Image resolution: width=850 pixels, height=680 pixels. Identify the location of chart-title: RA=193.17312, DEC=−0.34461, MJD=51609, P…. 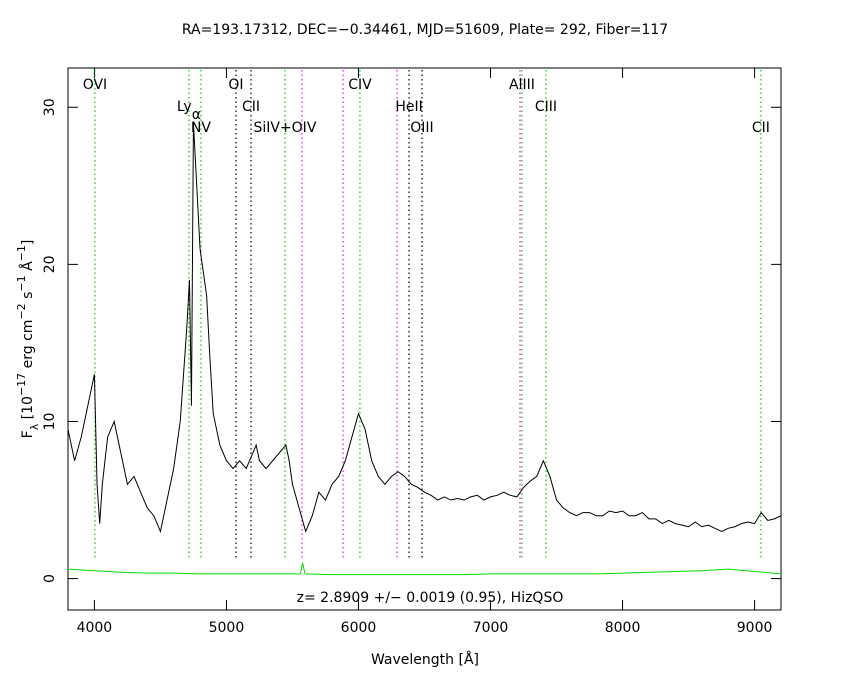
(425, 30).